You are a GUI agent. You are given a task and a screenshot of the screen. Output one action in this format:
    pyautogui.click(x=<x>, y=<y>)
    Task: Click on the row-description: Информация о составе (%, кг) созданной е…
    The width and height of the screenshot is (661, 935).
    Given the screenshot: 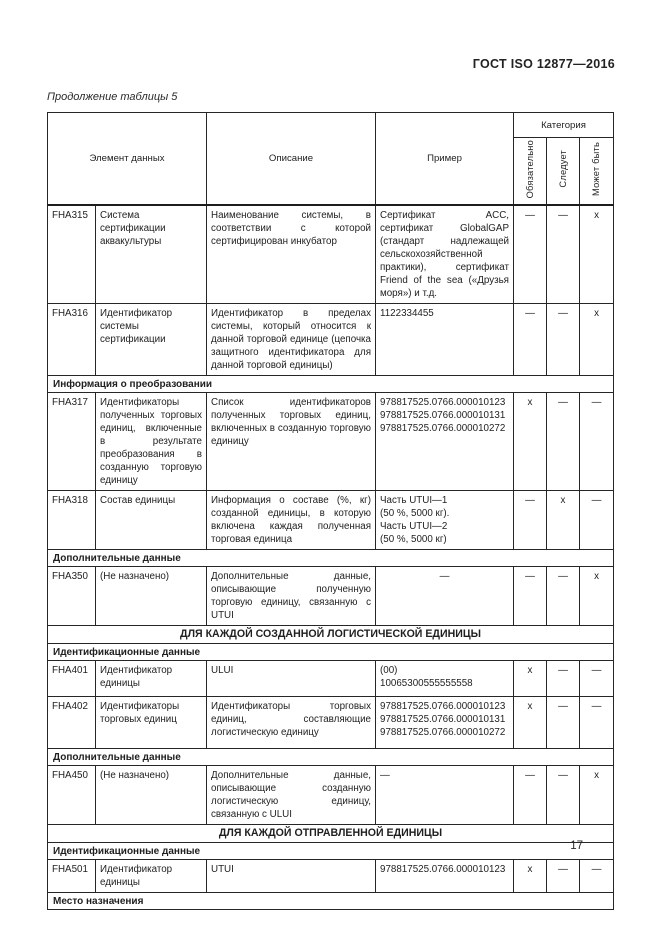 What is the action you would take?
    pyautogui.click(x=291, y=520)
    